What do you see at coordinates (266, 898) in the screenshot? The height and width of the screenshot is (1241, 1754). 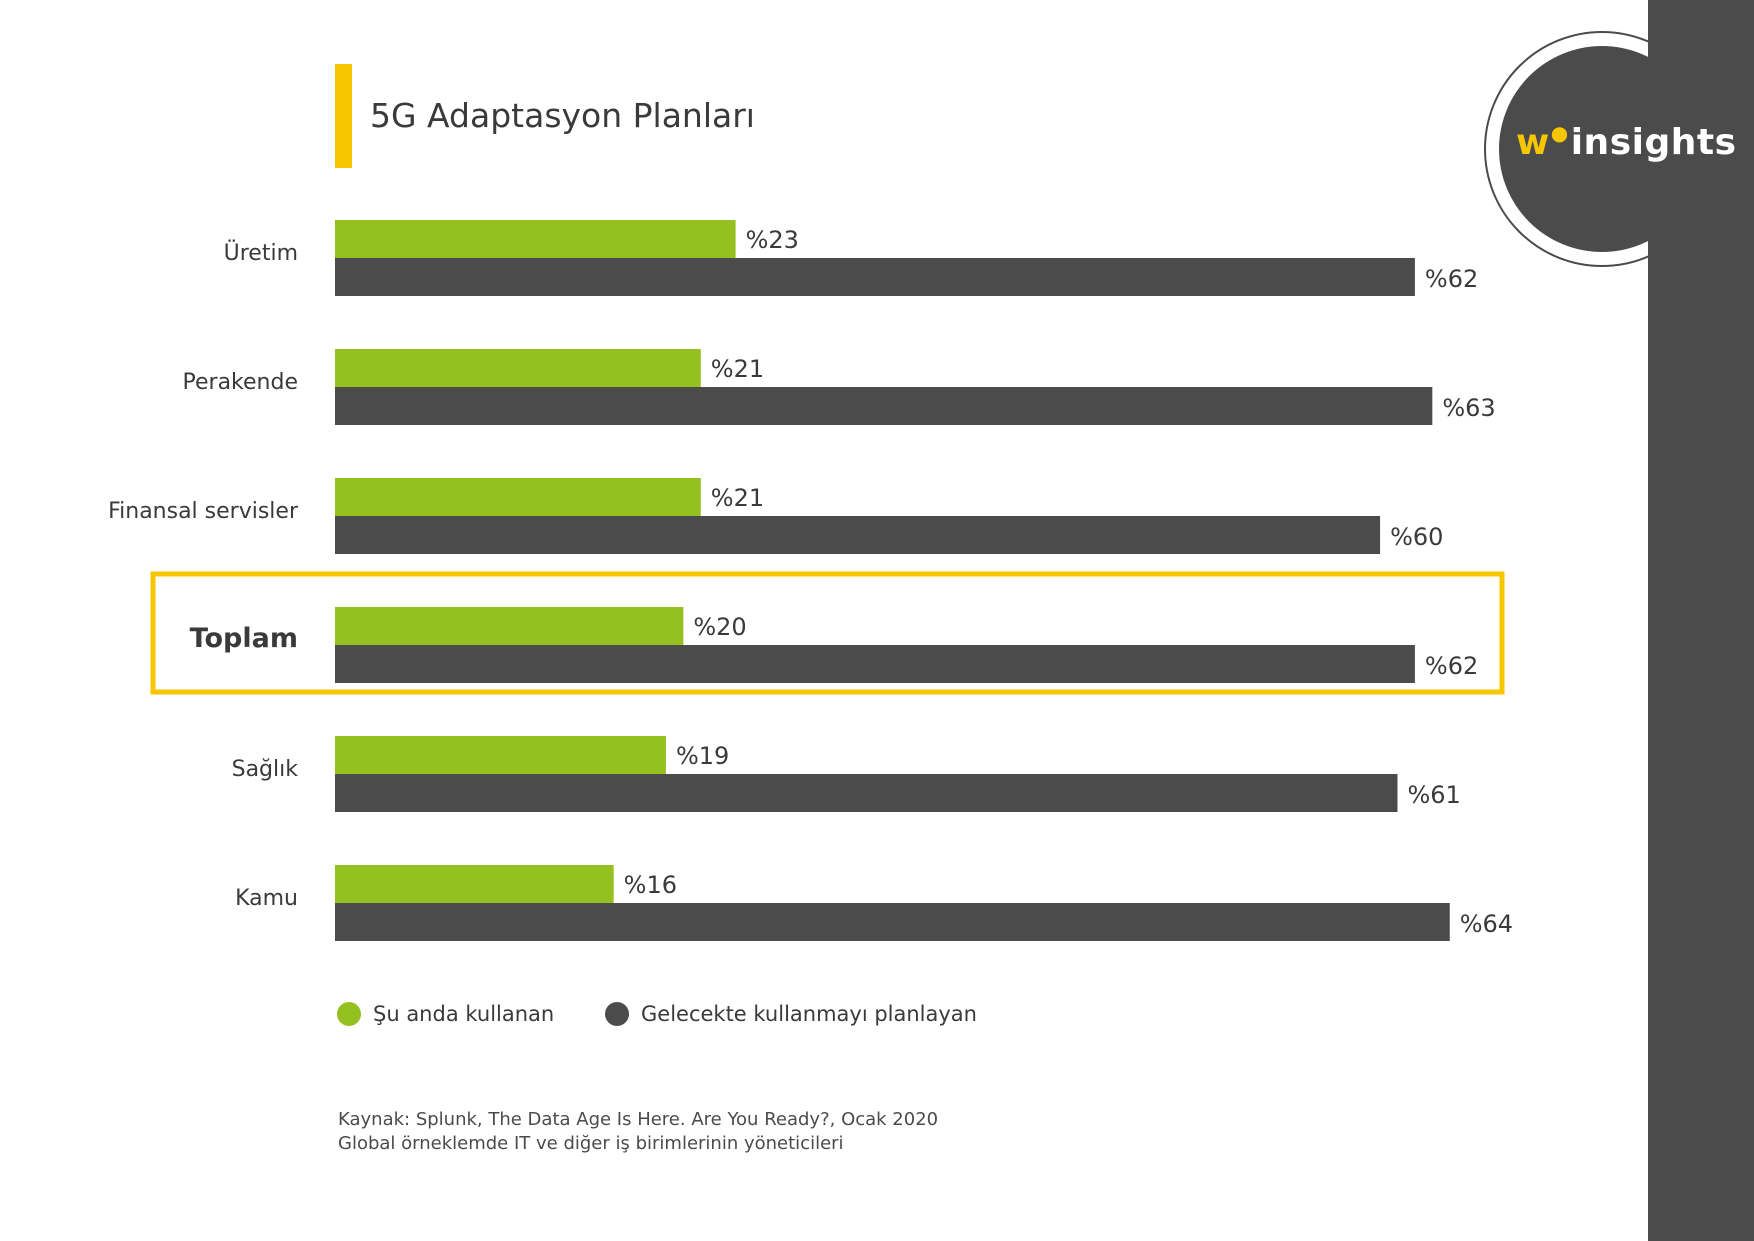 I see `category-label: Kamu` at bounding box center [266, 898].